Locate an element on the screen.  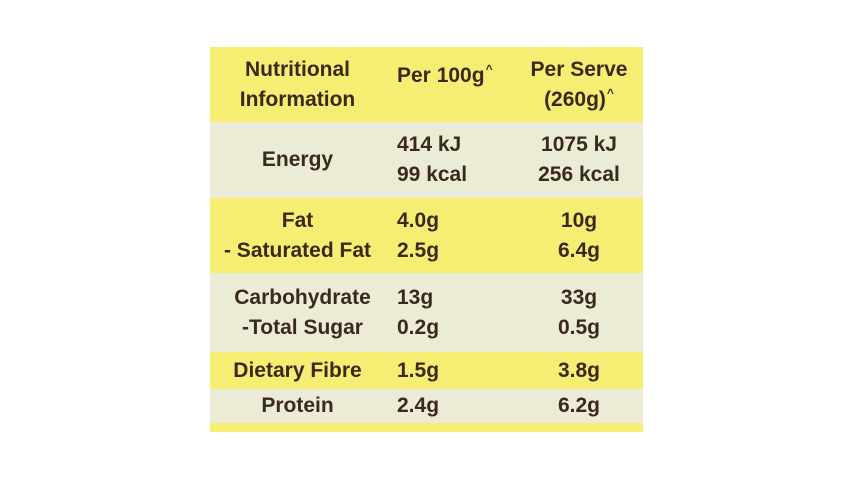
per-serve-line: 1075 kJ is located at coordinates (579, 144).